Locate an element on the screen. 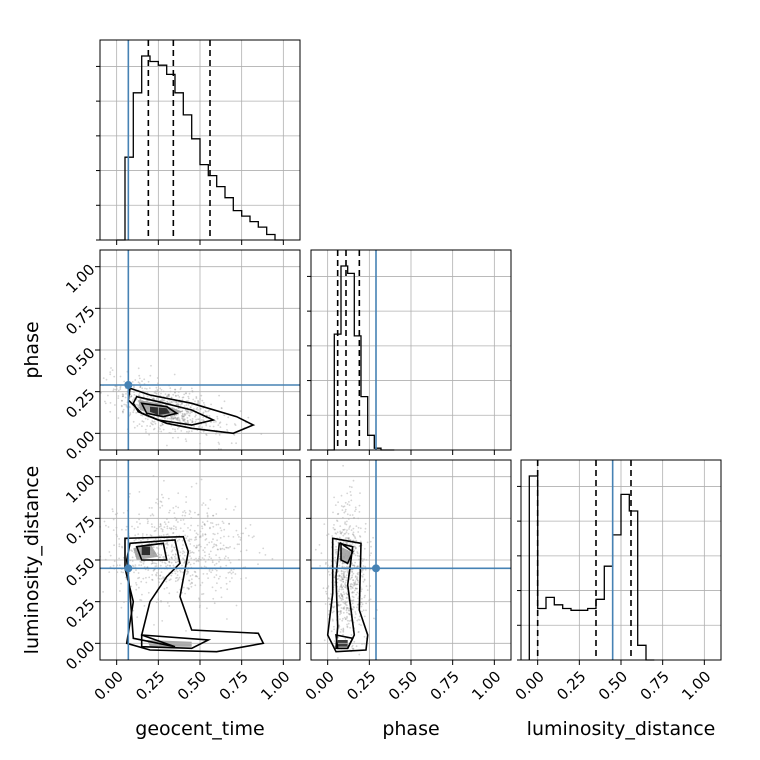 The width and height of the screenshot is (760, 760). x-axis-label-geocent_time: geocent_time is located at coordinates (199, 729).